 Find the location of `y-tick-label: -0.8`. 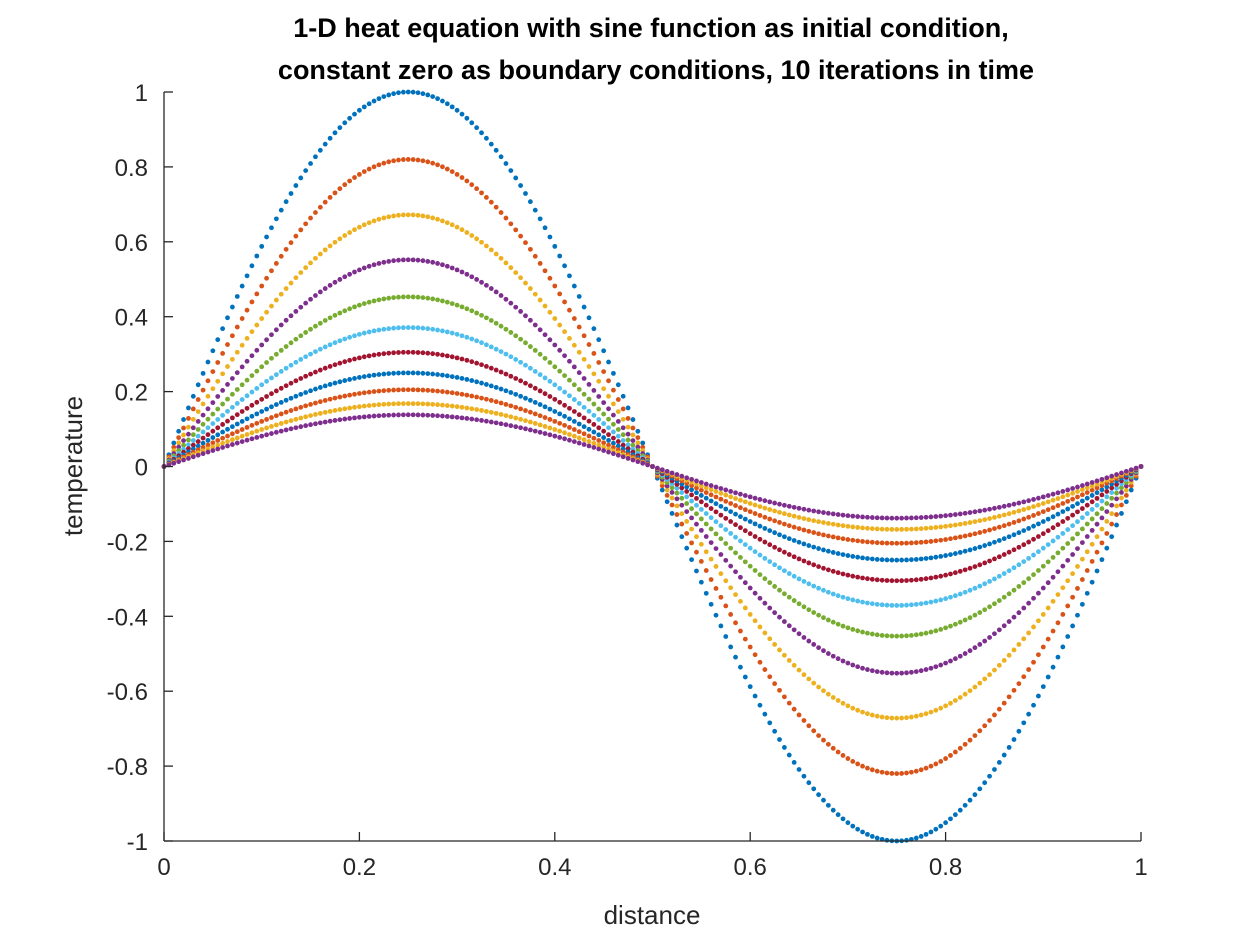

y-tick-label: -0.8 is located at coordinates (127, 767).